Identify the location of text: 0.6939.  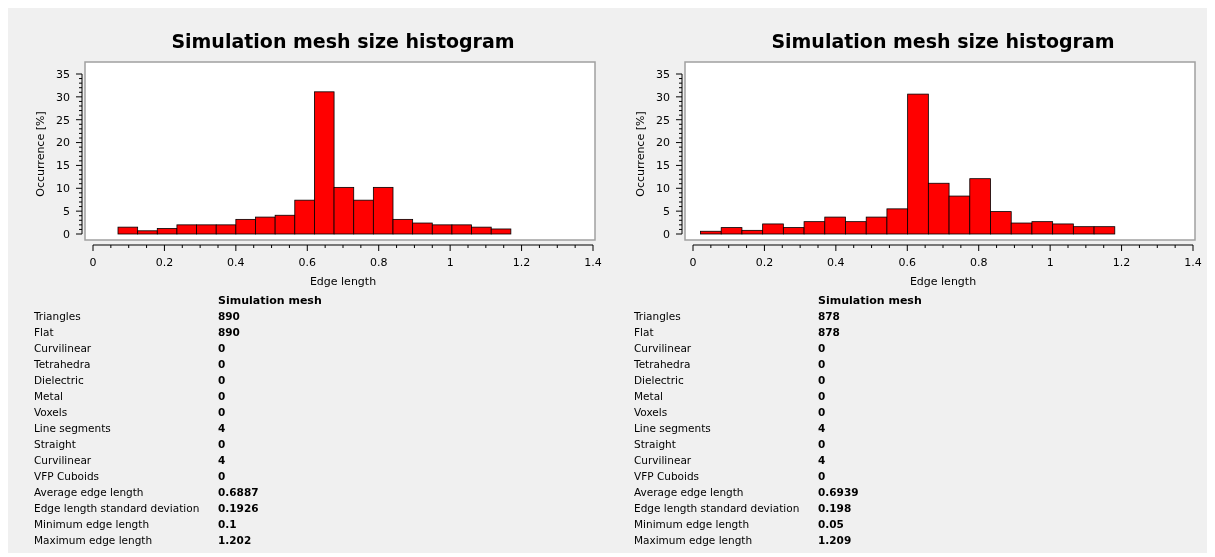
(838, 492).